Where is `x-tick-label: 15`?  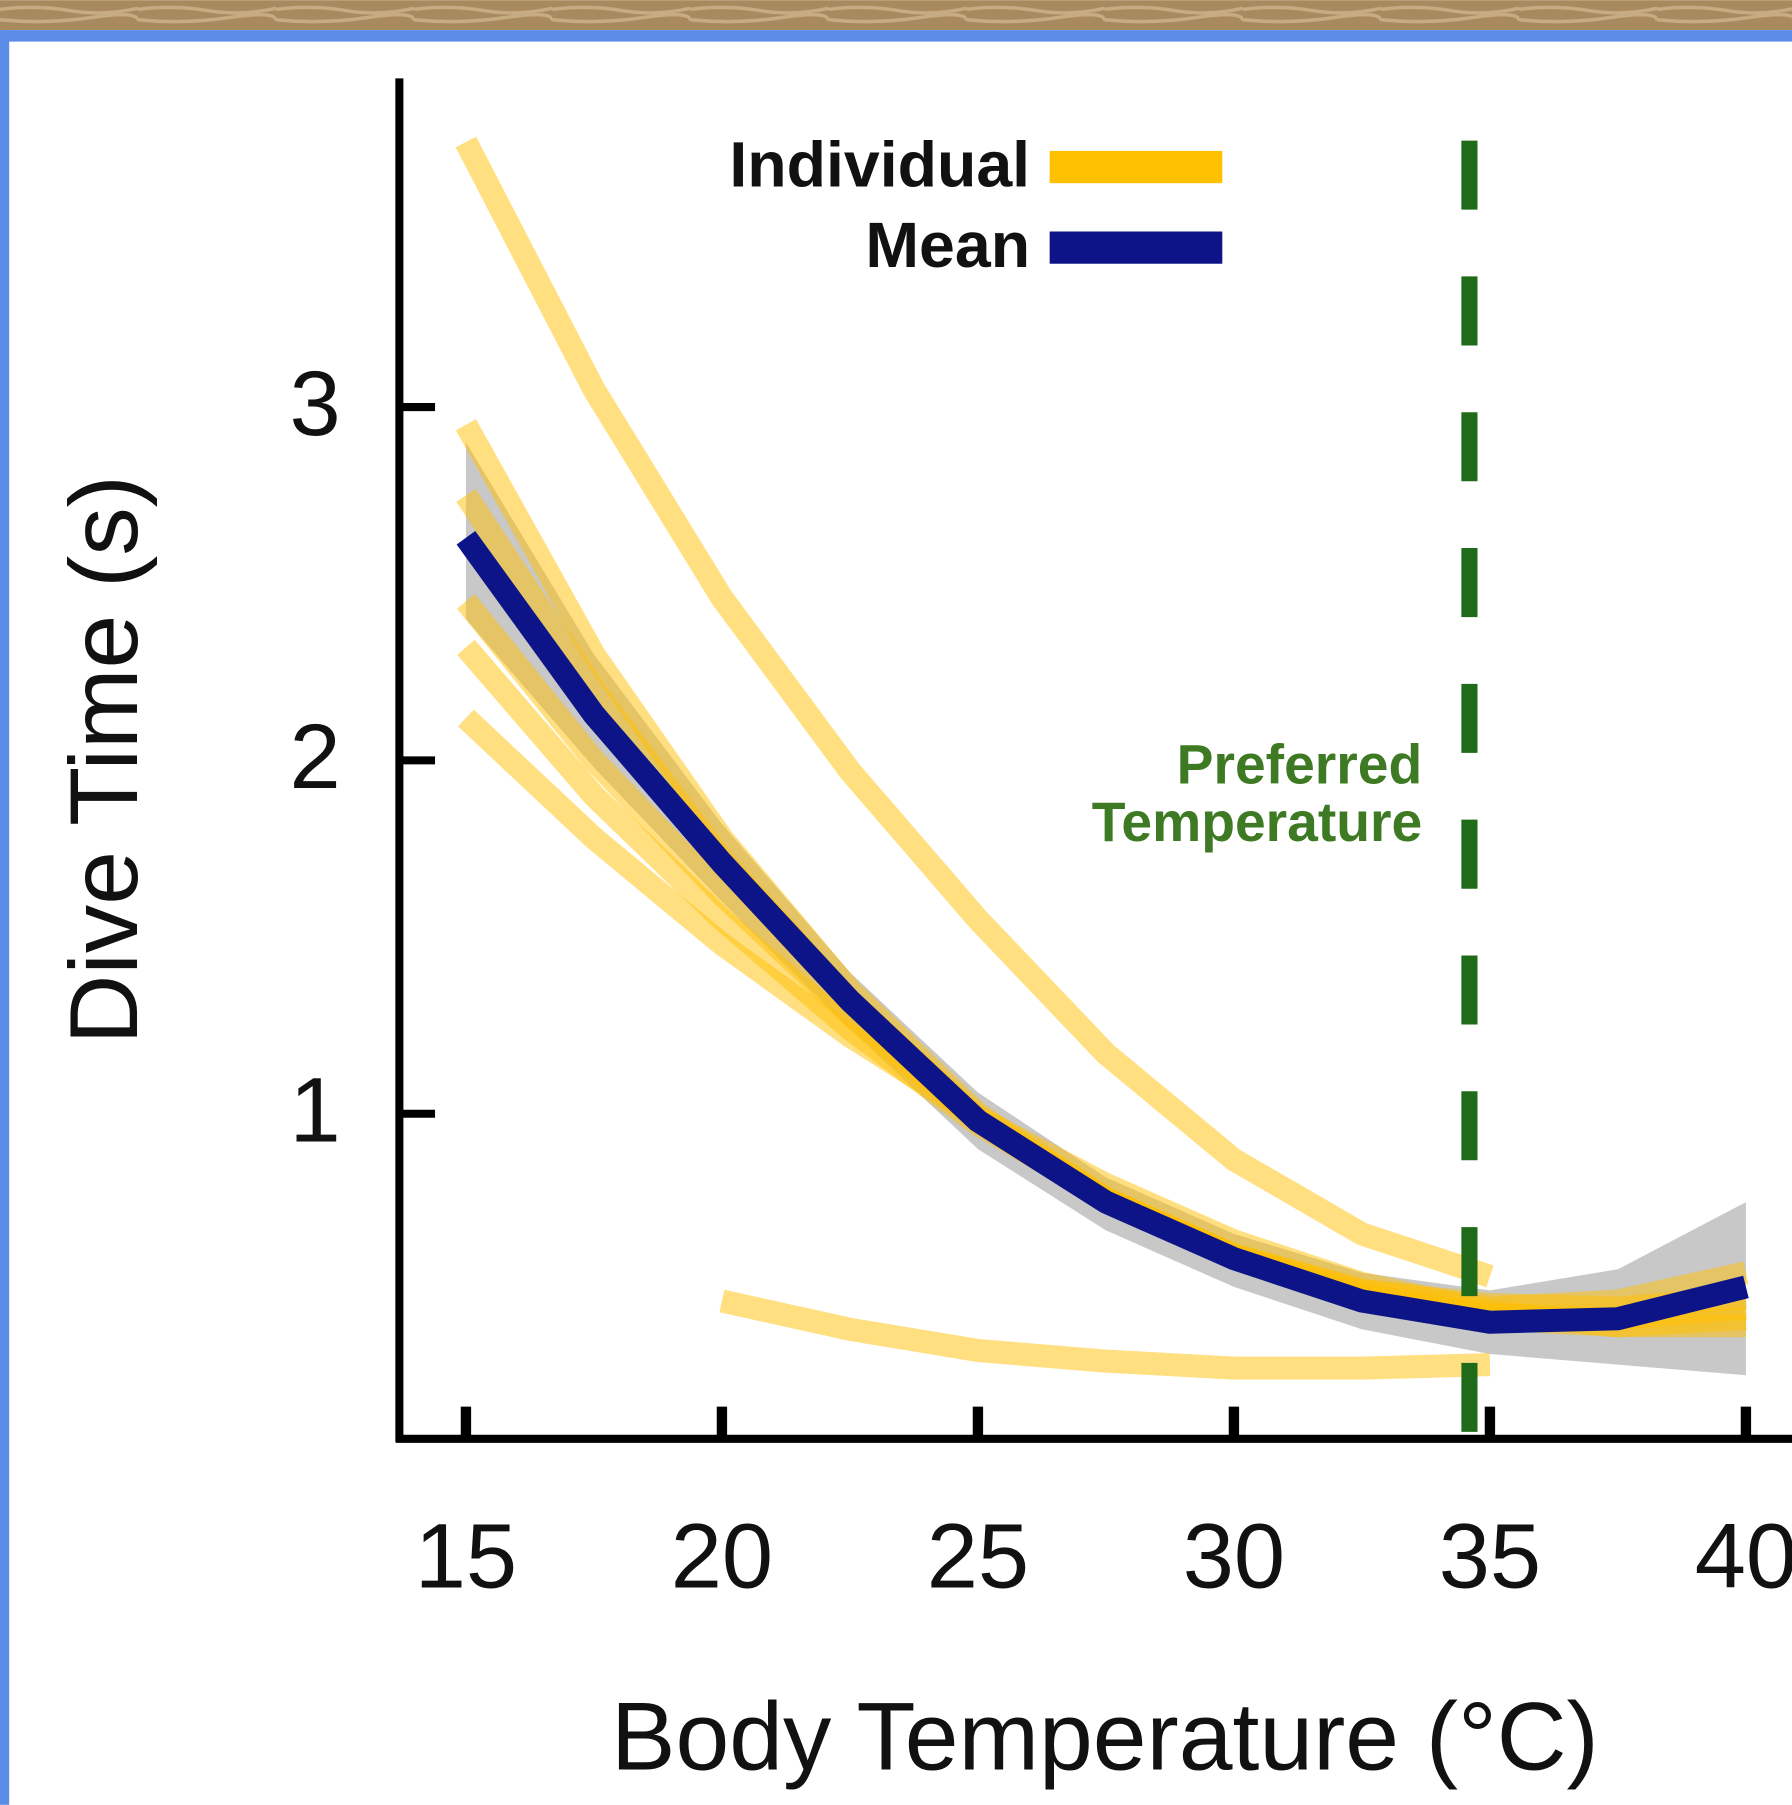 x-tick-label: 15 is located at coordinates (466, 1555).